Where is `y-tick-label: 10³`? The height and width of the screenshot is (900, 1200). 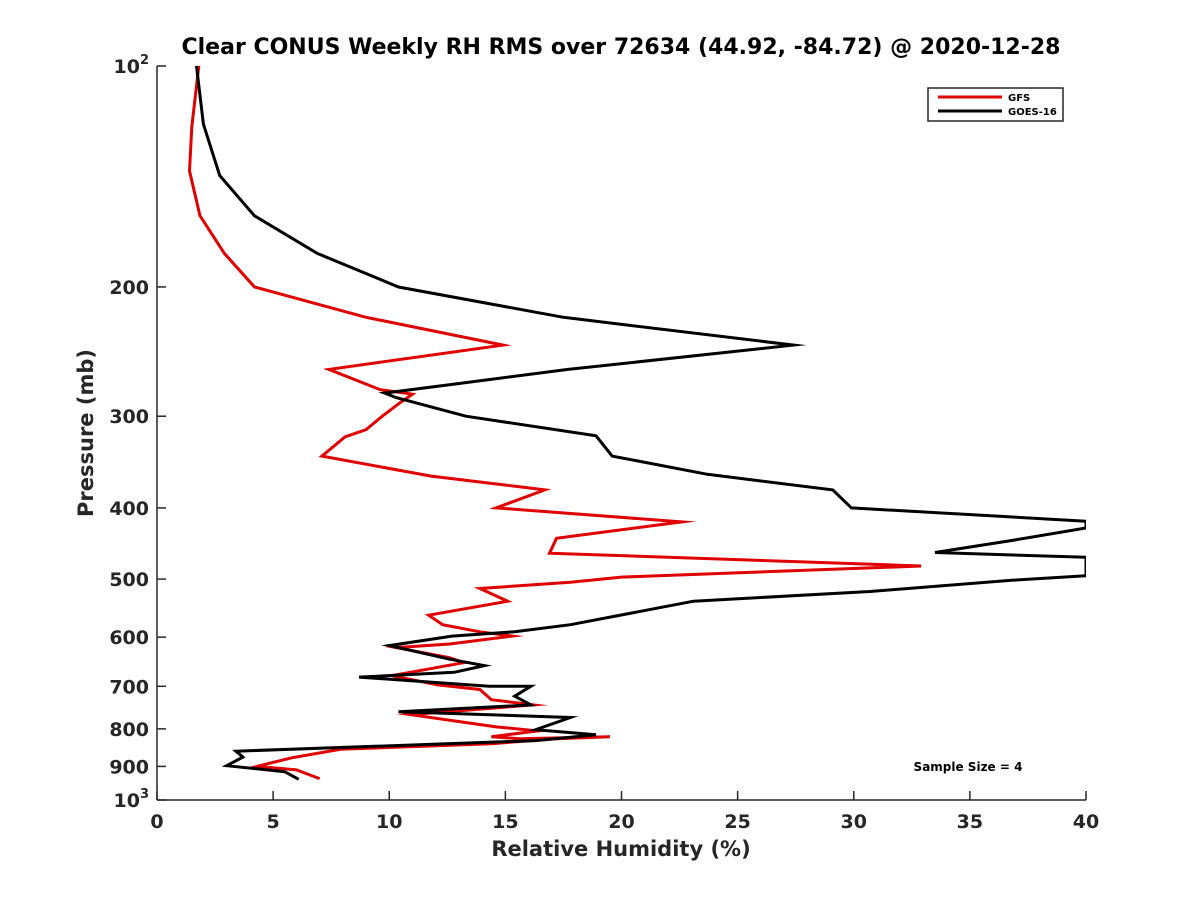 y-tick-label: 10³ is located at coordinates (132, 799).